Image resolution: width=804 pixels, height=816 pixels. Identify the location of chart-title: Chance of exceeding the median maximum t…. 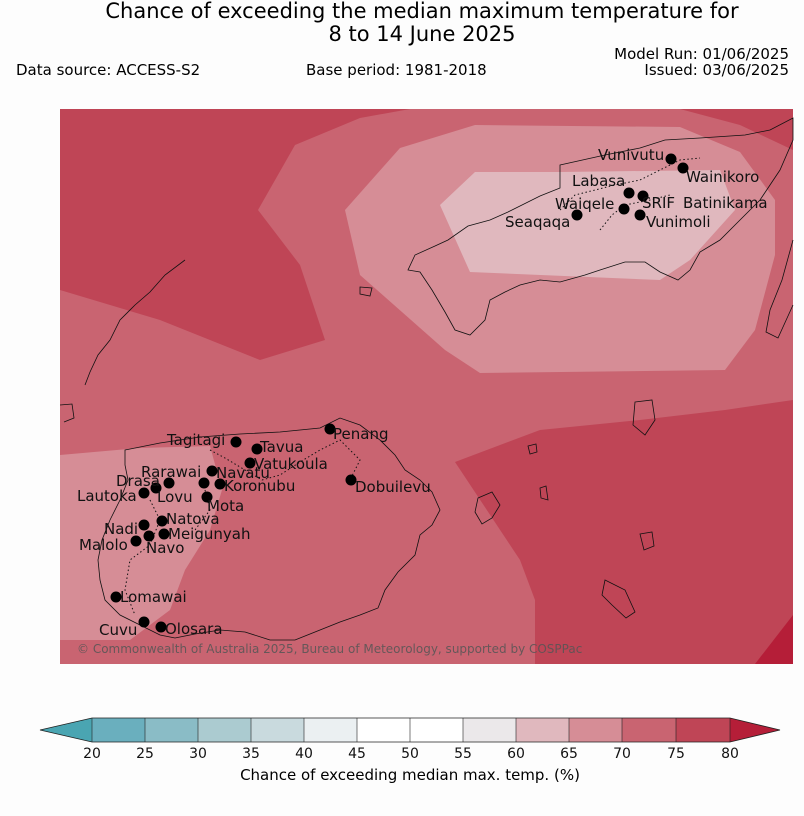
(402, 23).